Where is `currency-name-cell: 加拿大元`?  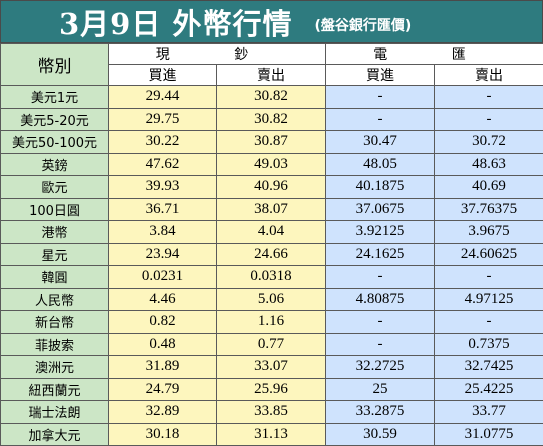 currency-name-cell: 加拿大元 is located at coordinates (55, 434).